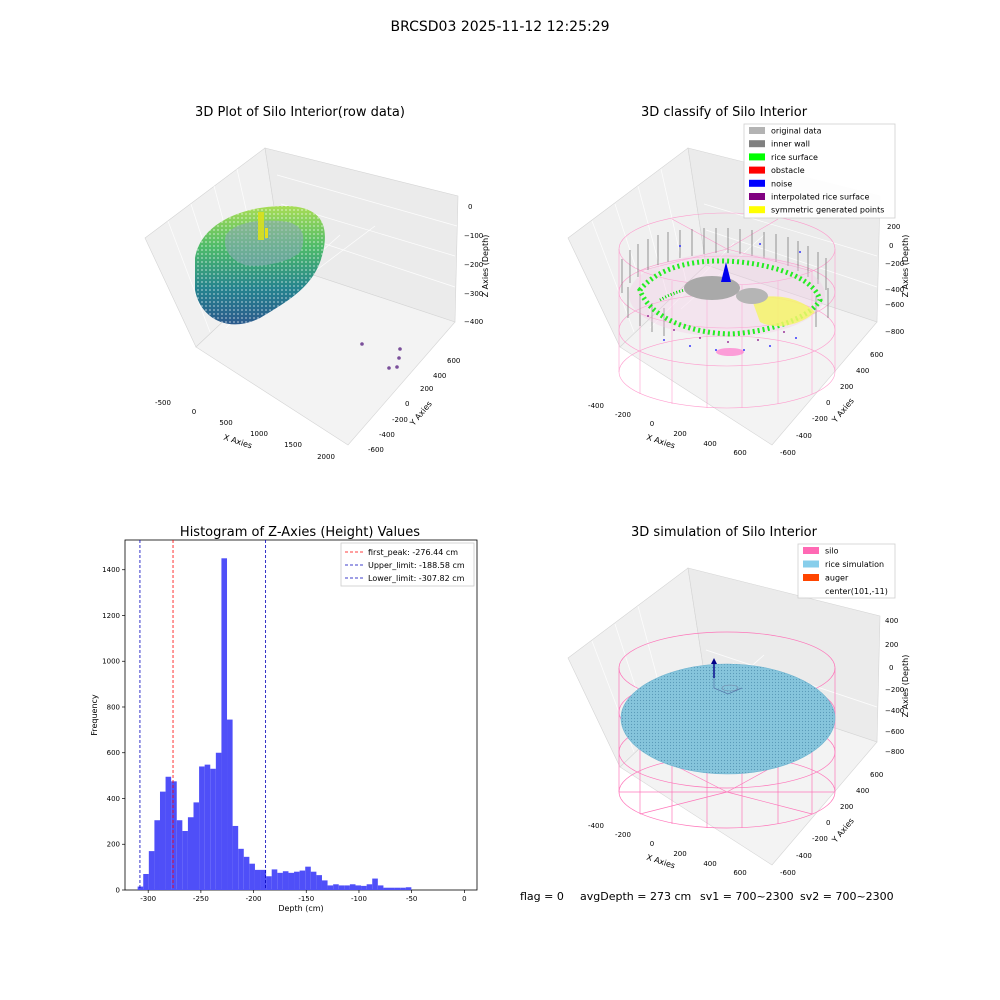 This screenshot has height=1000, width=1000. I want to click on sim-auger-marker, so click(714, 668).